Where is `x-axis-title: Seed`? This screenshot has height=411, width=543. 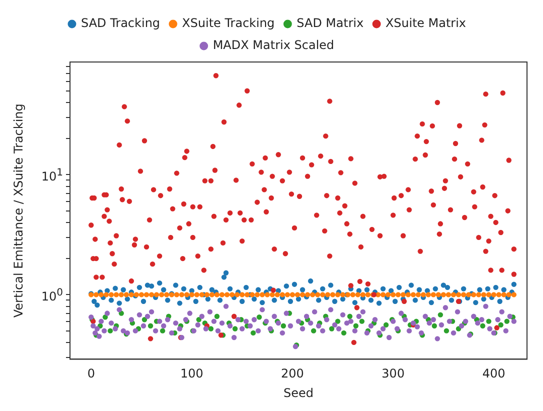
x-axis-title: Seed is located at coordinates (299, 393).